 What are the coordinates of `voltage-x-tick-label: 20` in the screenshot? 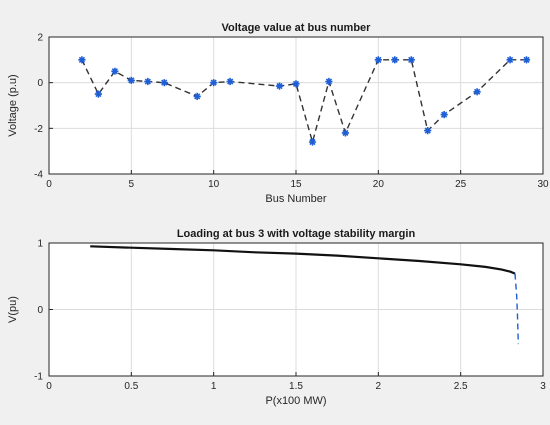 It's located at (379, 184).